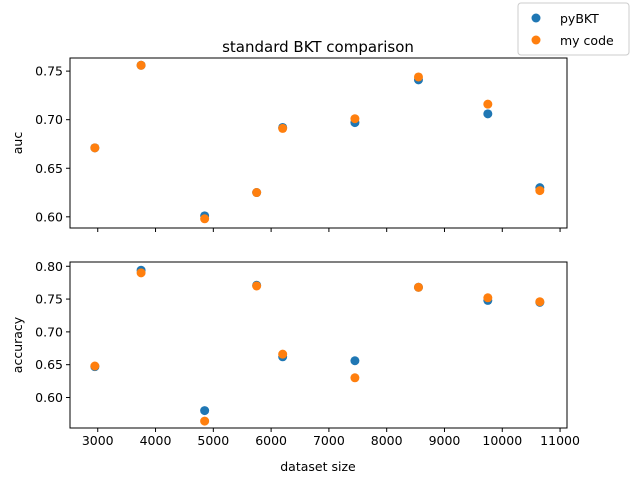  What do you see at coordinates (536, 18) in the screenshot?
I see `legend-marker-pybkt` at bounding box center [536, 18].